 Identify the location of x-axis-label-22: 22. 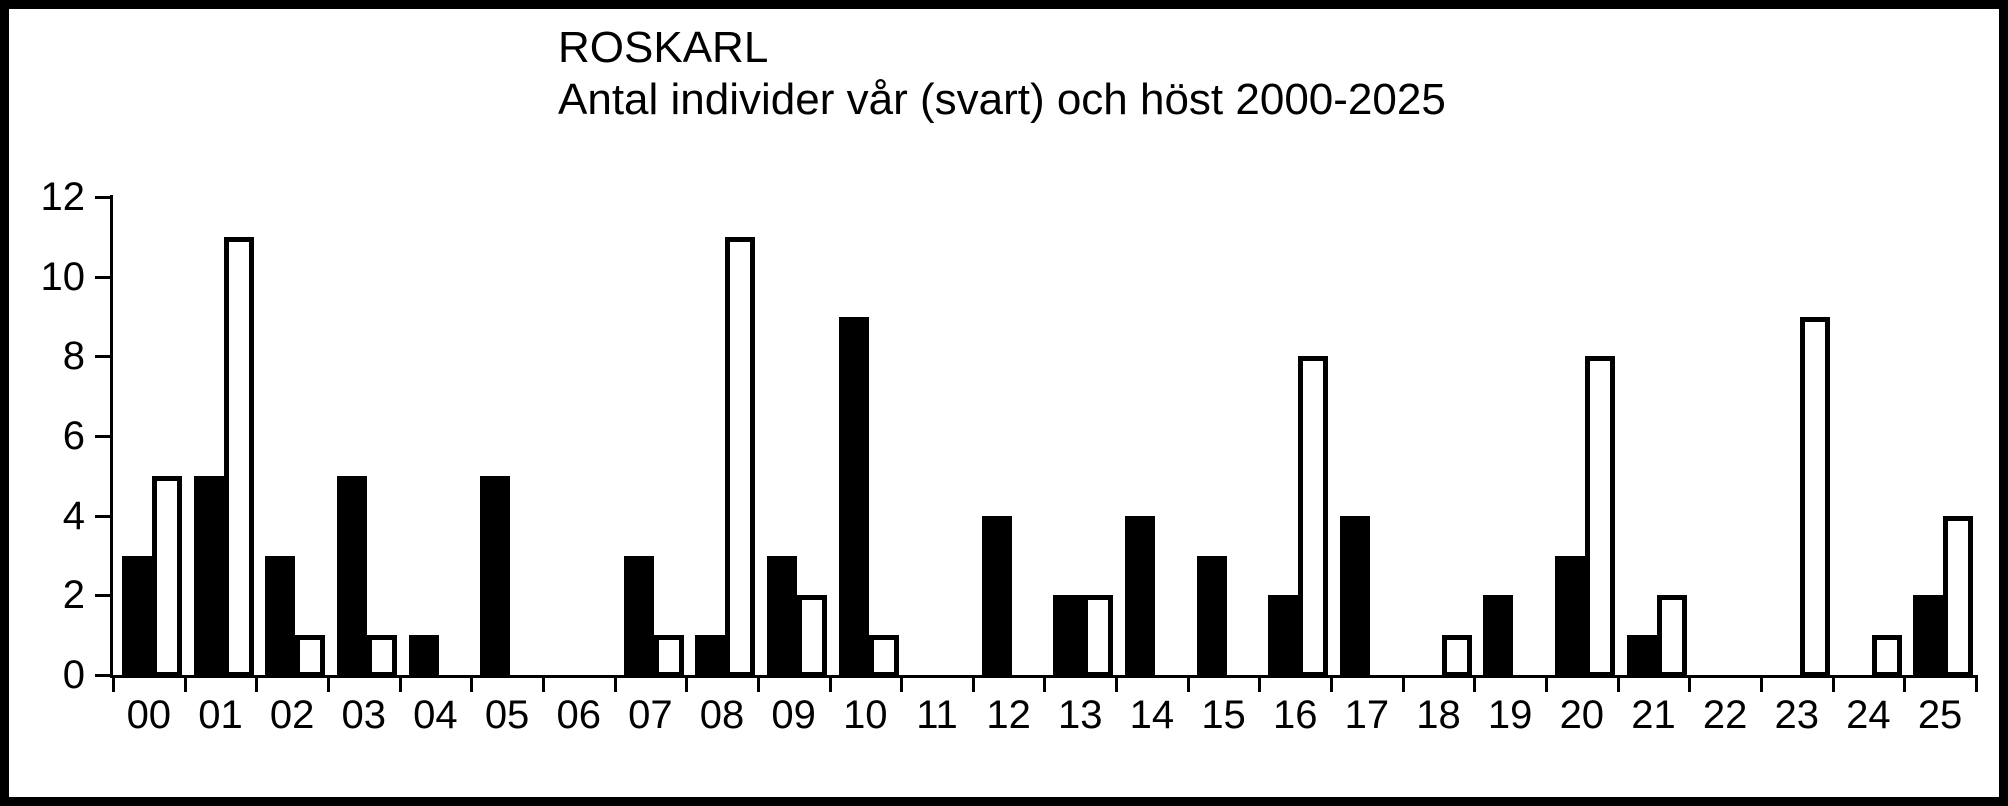
(1725, 715).